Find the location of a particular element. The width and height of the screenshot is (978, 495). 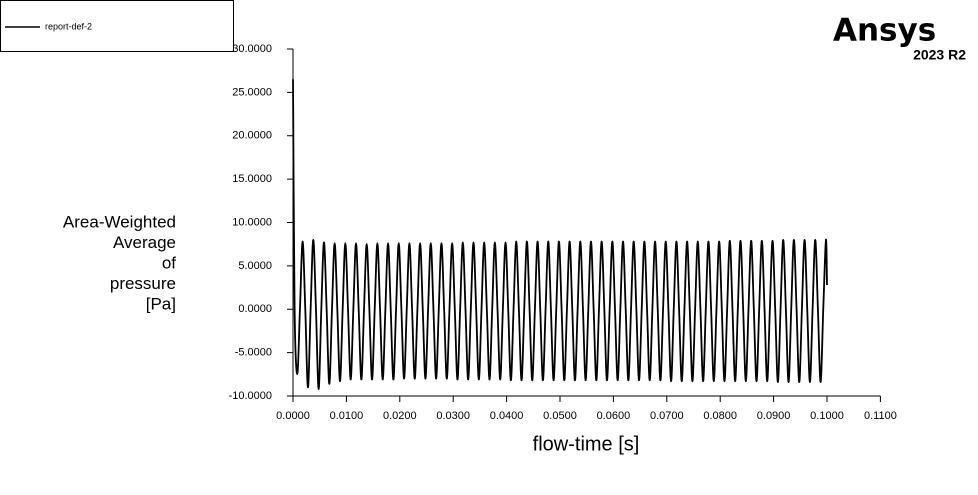

x-tick-label: 0.0000 is located at coordinates (293, 416).